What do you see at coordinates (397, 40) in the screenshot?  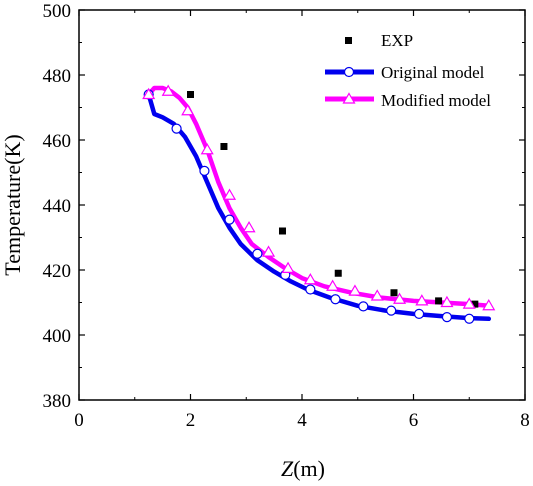 I see `legend-label-exp: EXP` at bounding box center [397, 40].